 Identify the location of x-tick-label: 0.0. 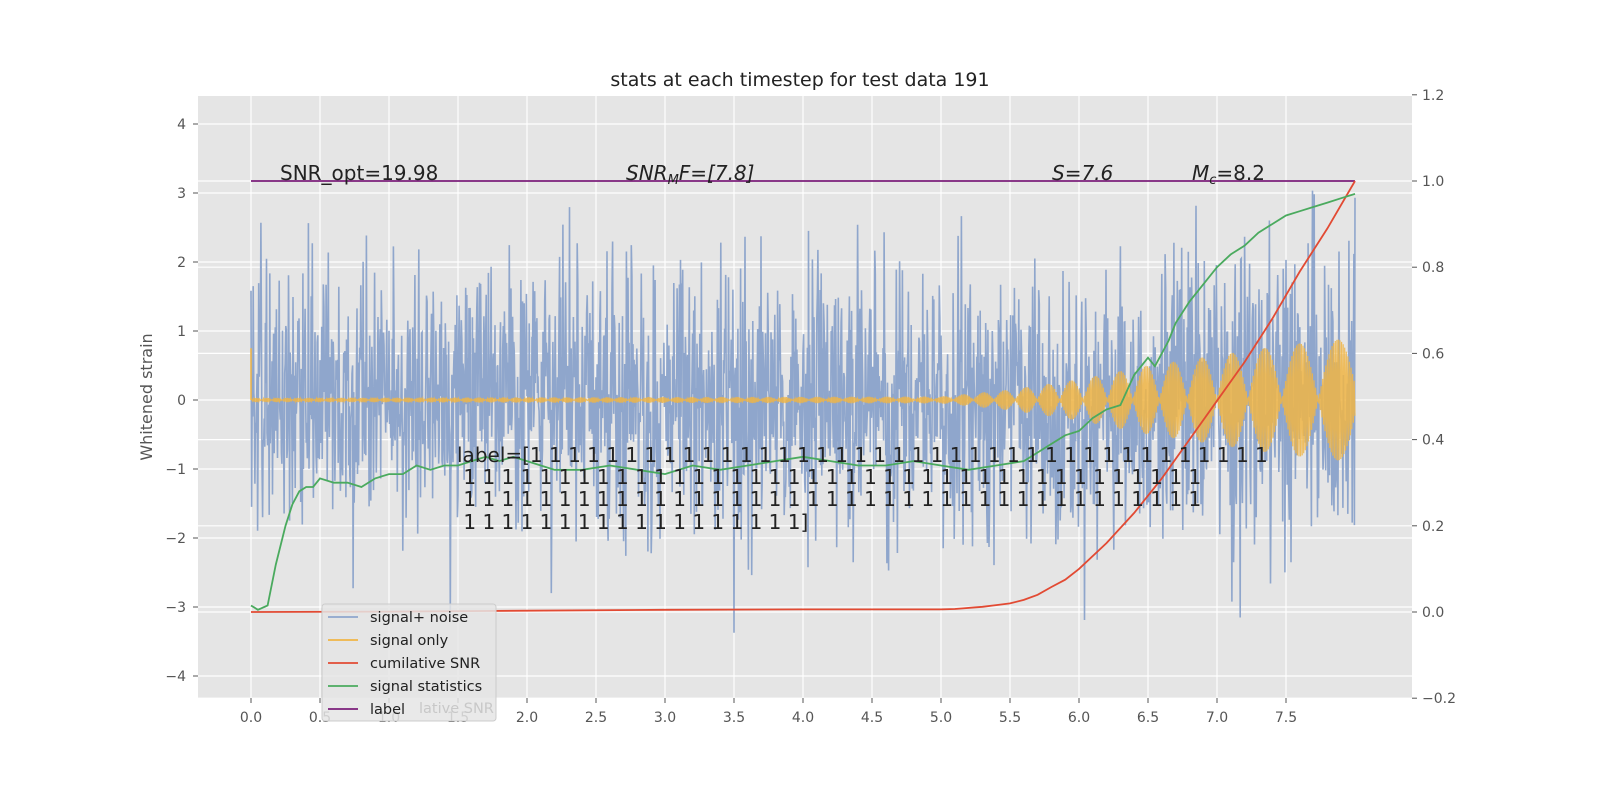
(251, 718).